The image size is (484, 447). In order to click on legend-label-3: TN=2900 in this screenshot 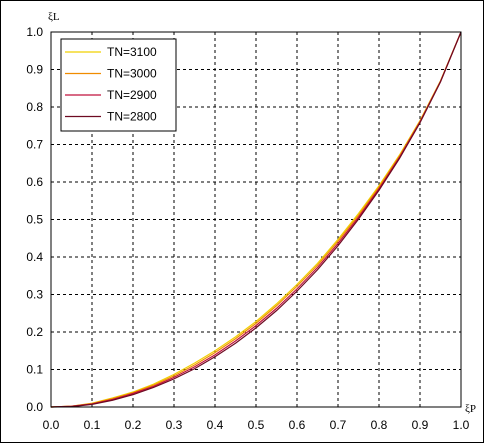, I will do `click(132, 95)`.